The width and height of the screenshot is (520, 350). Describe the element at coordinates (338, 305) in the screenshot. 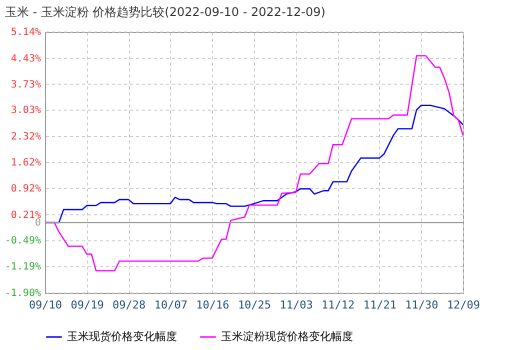

I see `x-tick-label: 11/12` at that location.